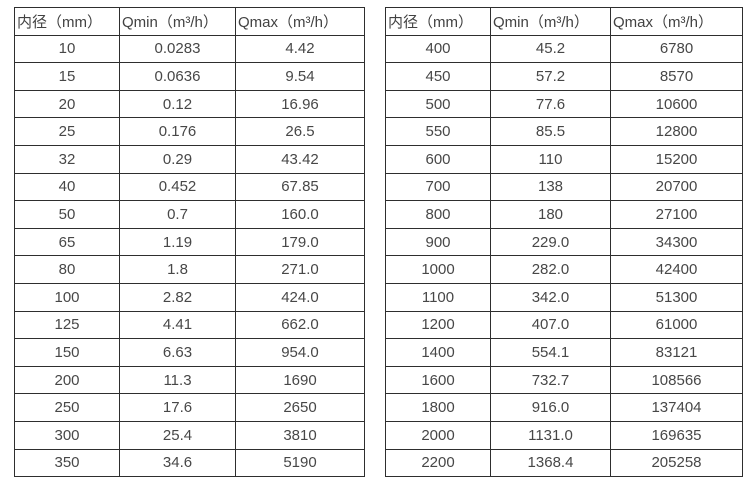 This screenshot has width=750, height=483. Describe the element at coordinates (189, 297) in the screenshot. I see `table-row: 100 2.82 424.0` at that location.